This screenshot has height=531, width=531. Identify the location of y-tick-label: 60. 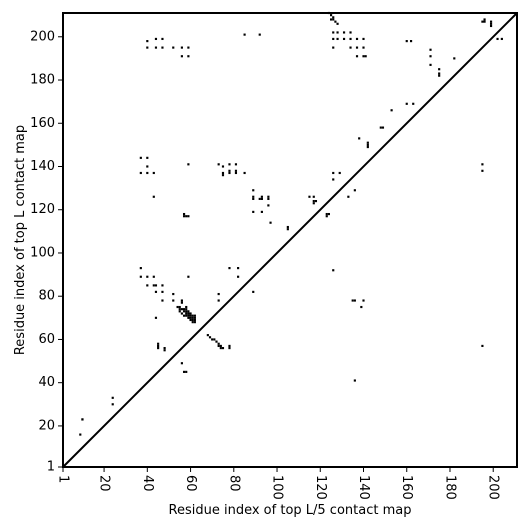
(46, 339).